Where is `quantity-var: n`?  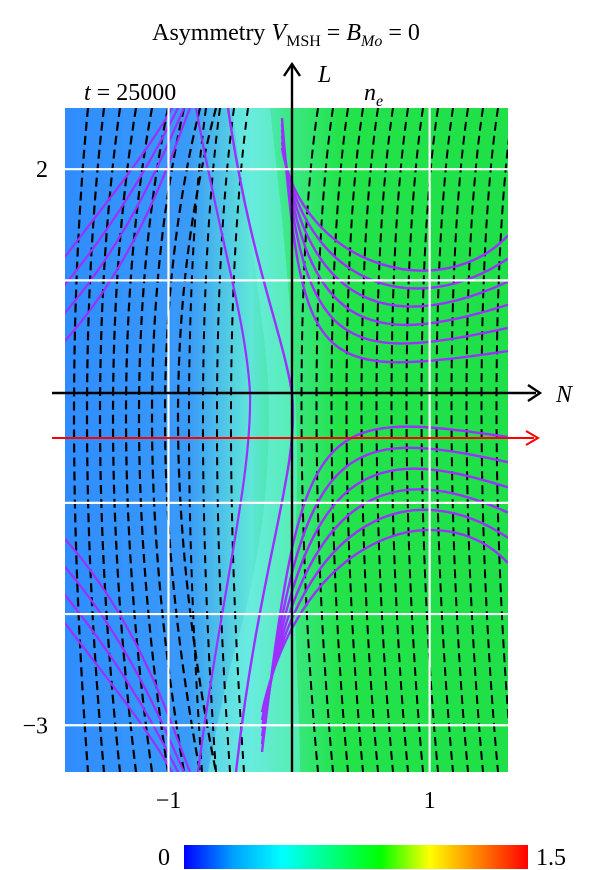
quantity-var: n is located at coordinates (370, 93).